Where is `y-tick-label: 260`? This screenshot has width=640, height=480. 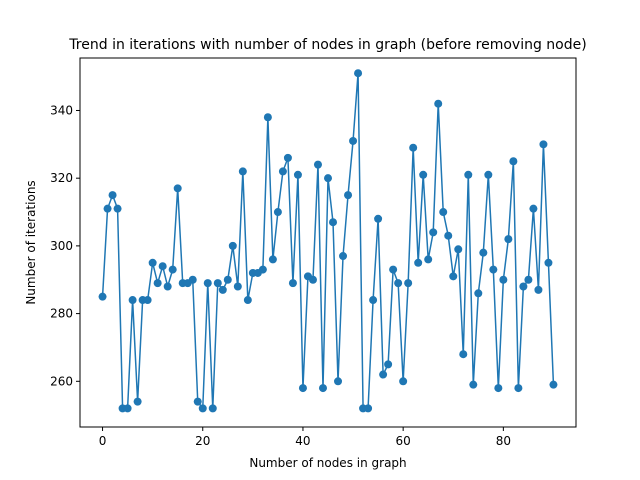
y-tick-label: 260 is located at coordinates (61, 381).